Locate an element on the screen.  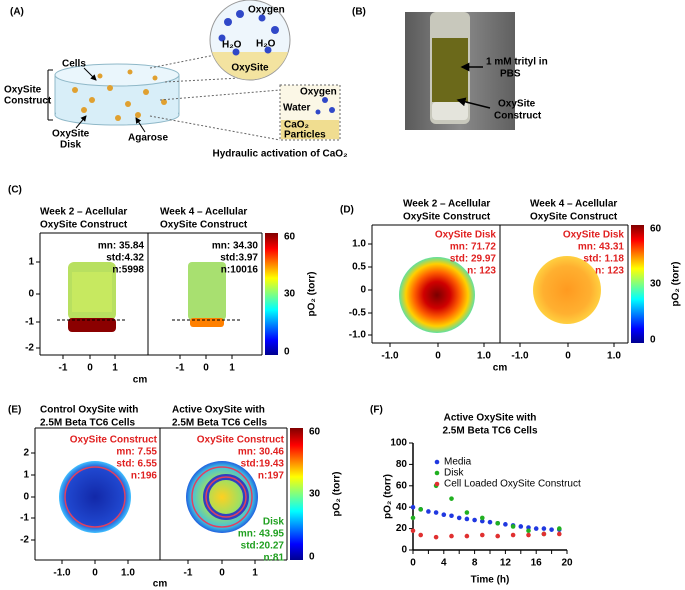
x-tick-label: 20 is located at coordinates (567, 563).